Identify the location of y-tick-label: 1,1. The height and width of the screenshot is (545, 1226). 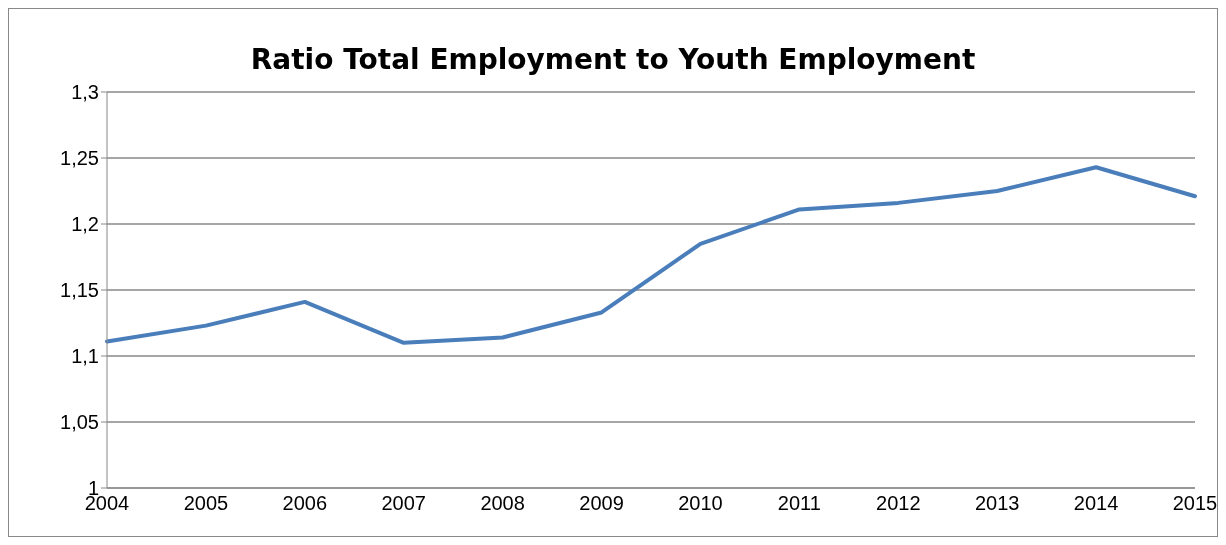
(85, 356).